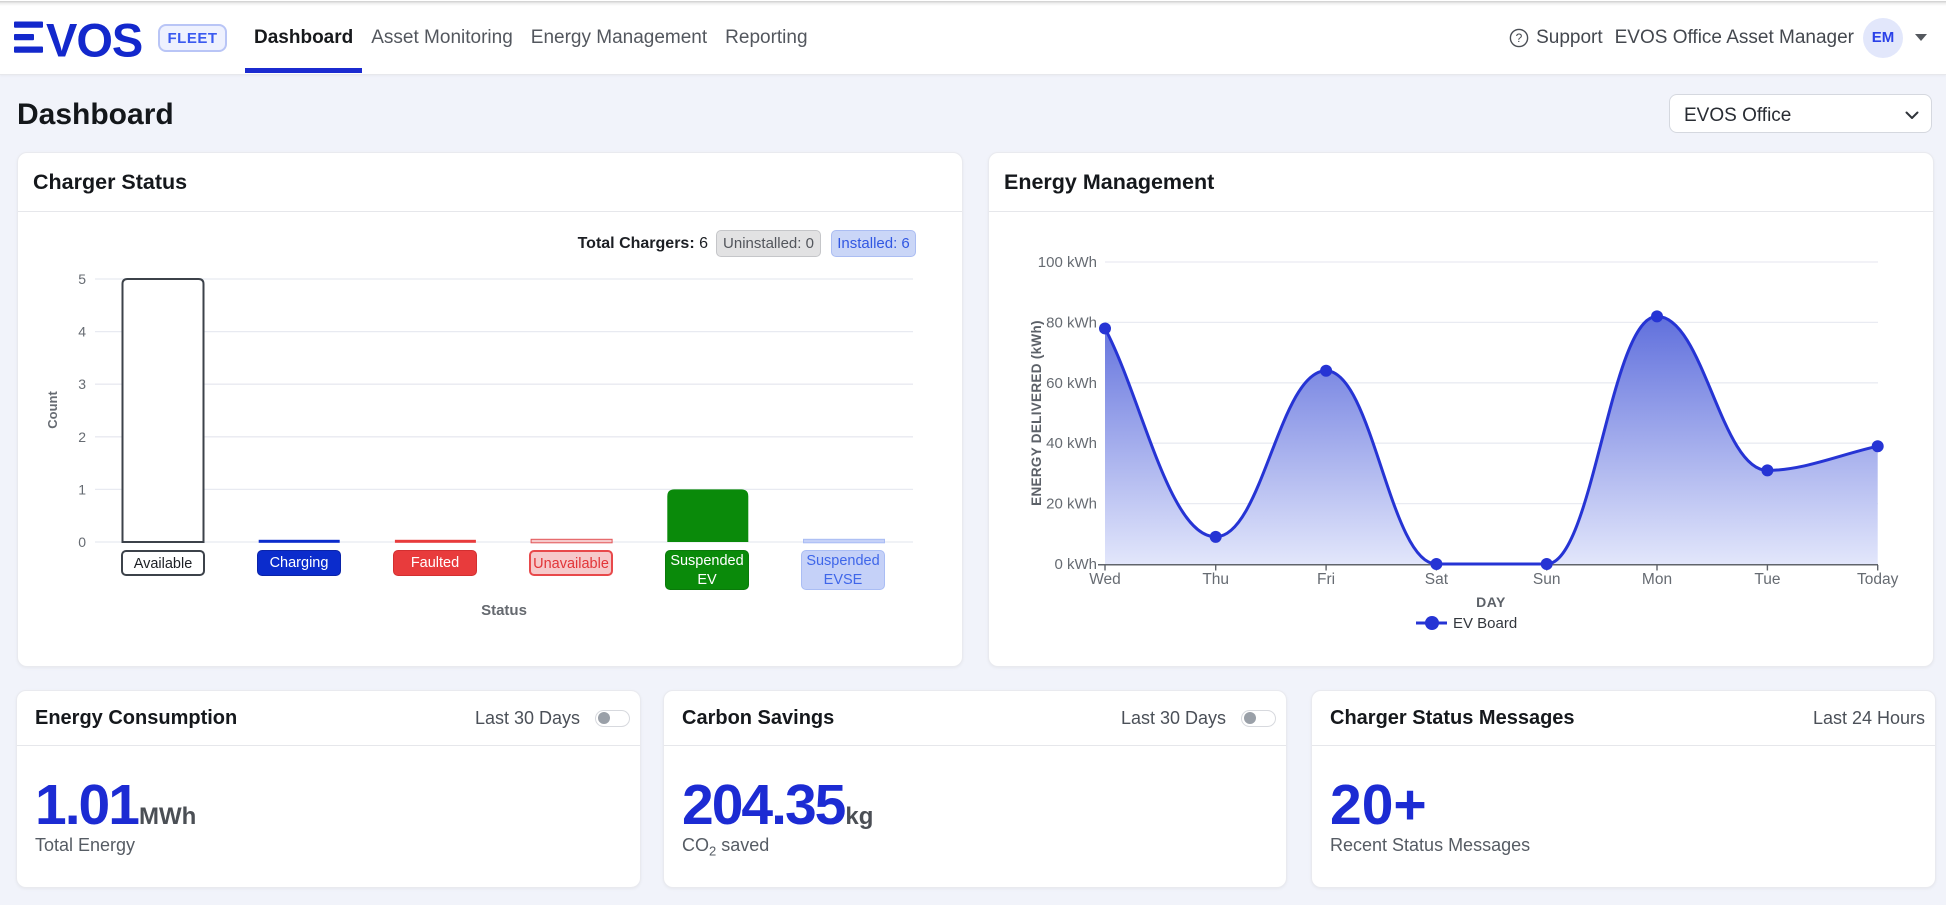 The image size is (1946, 905). I want to click on svg-text: Wed, so click(1105, 579).